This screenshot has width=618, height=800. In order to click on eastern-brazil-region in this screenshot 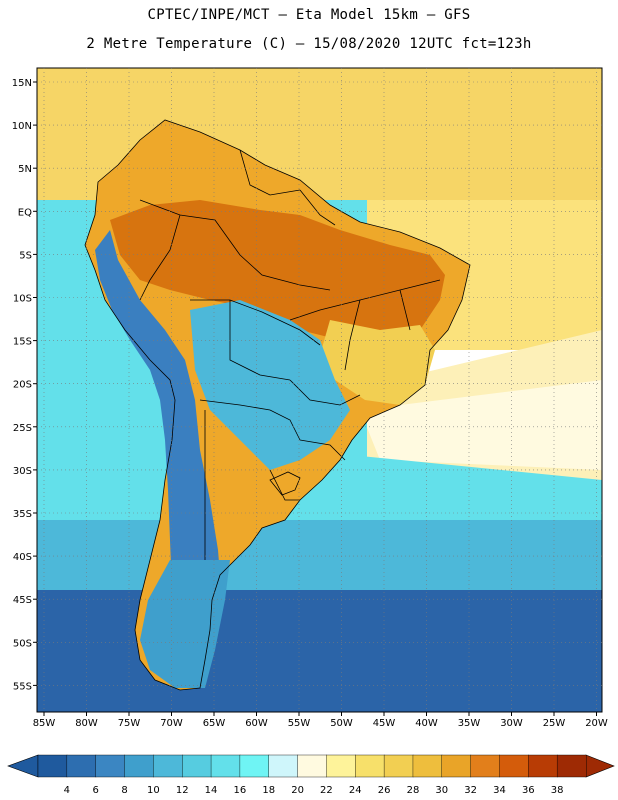, I will do `click(377, 362)`.